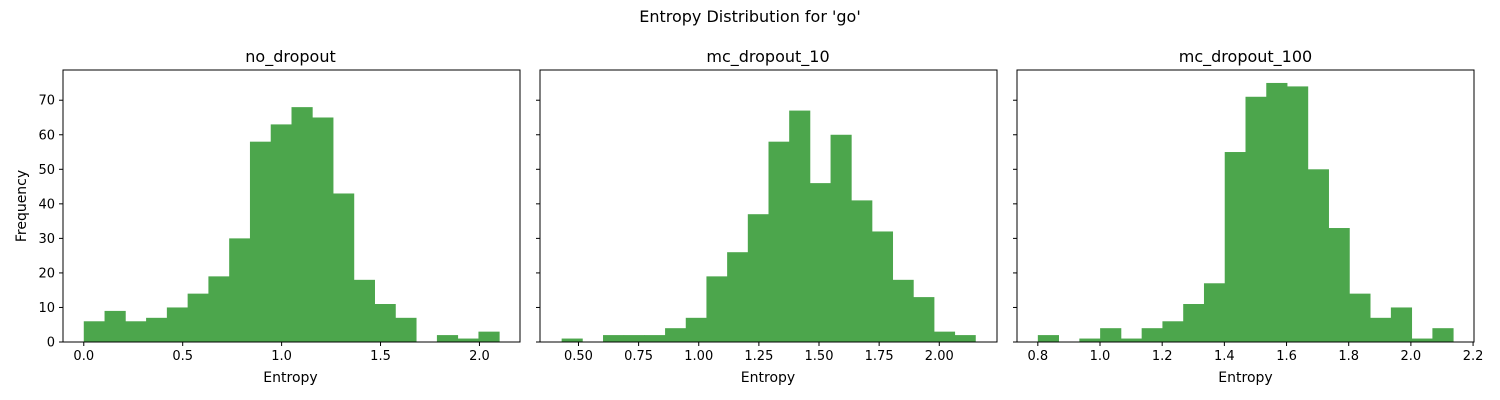 This screenshot has width=1500, height=400. What do you see at coordinates (51, 343) in the screenshot?
I see `y-tick-label: 0` at bounding box center [51, 343].